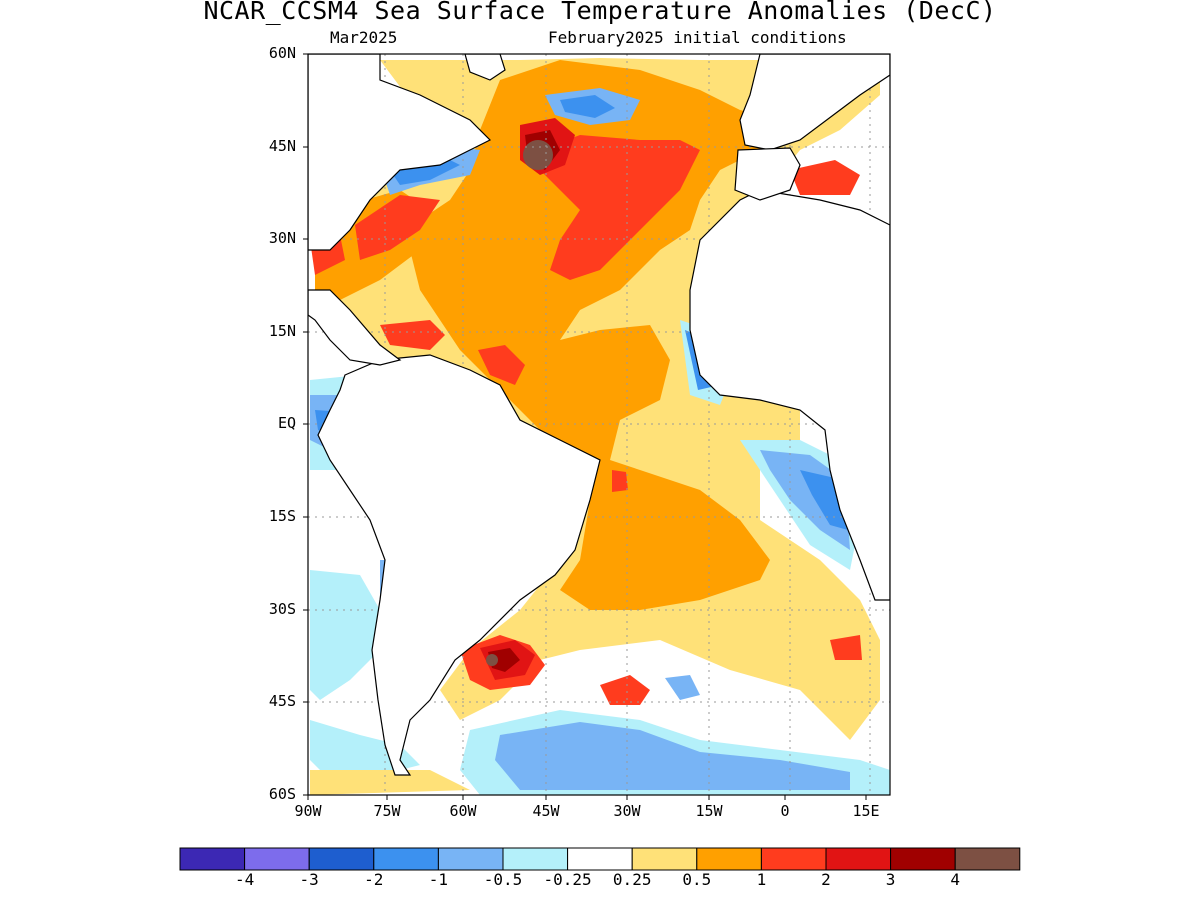  I want to click on lon-label: 90W, so click(308, 811).